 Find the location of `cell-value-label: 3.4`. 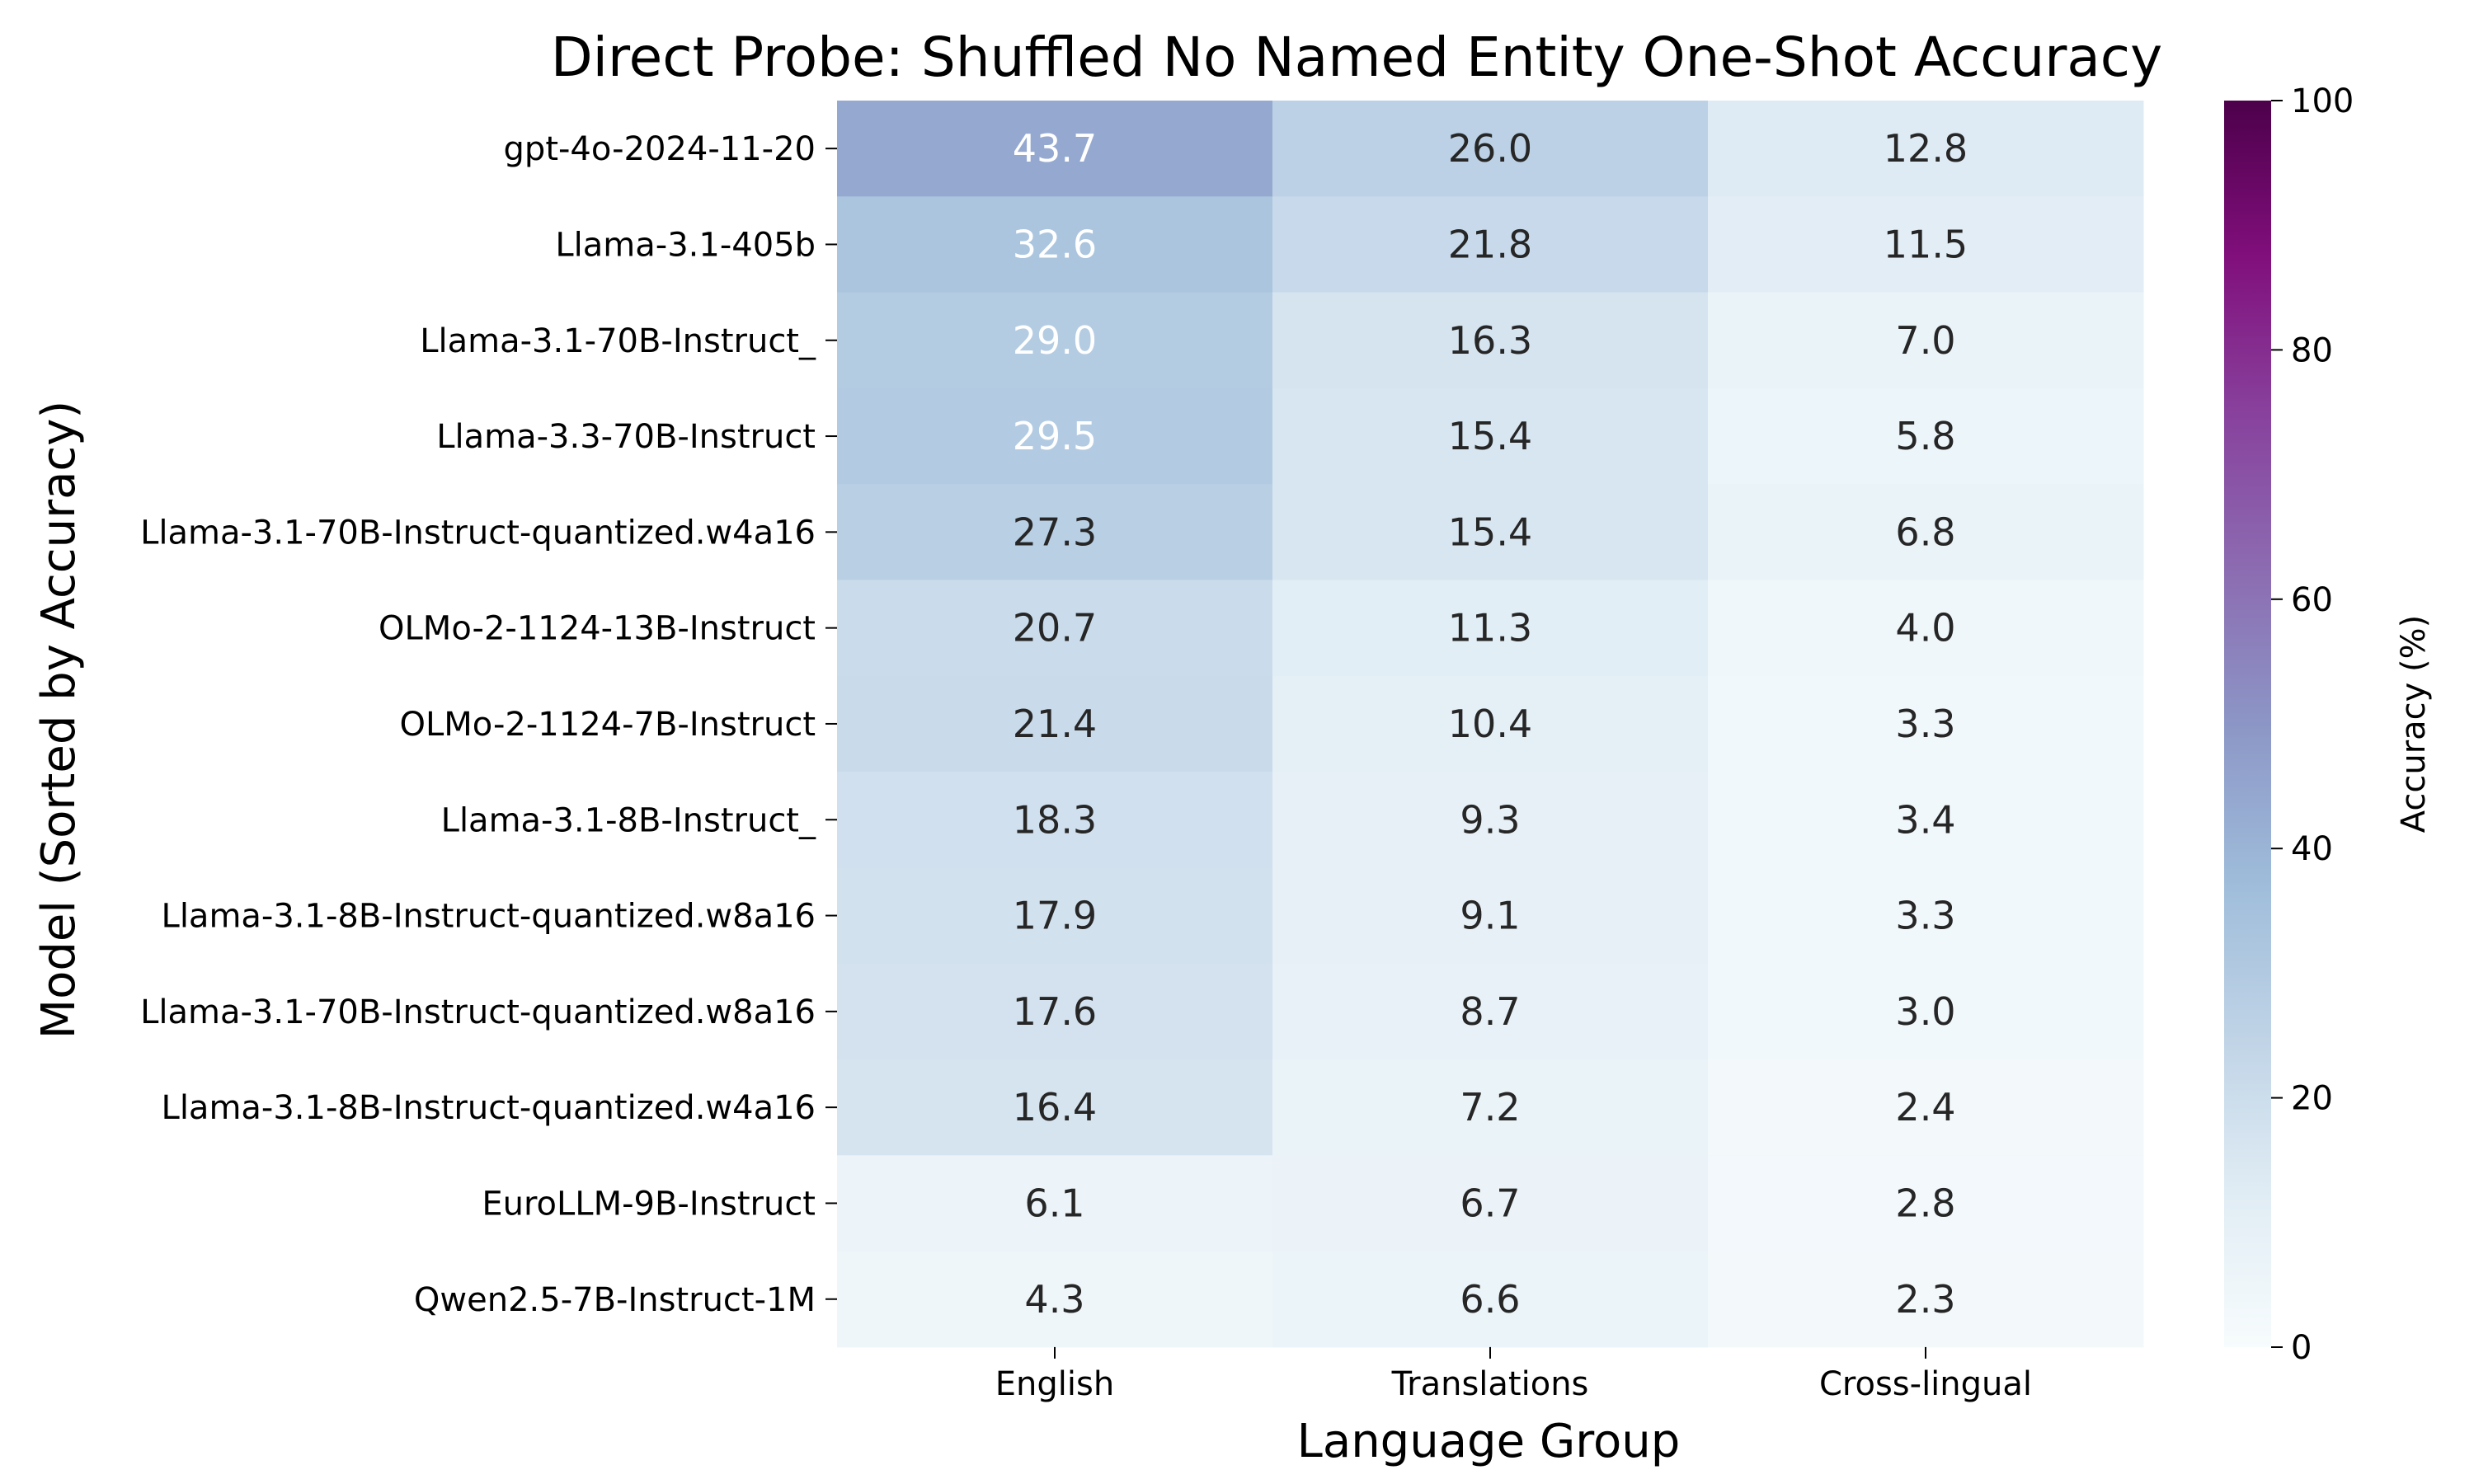

cell-value-label: 3.4 is located at coordinates (1925, 819).